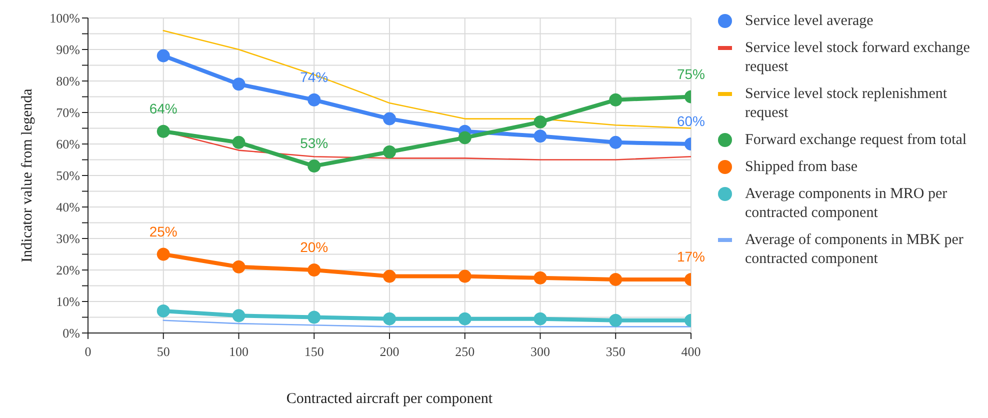 This screenshot has height=418, width=988. Describe the element at coordinates (314, 352) in the screenshot. I see `x-tick-label: 150` at that location.